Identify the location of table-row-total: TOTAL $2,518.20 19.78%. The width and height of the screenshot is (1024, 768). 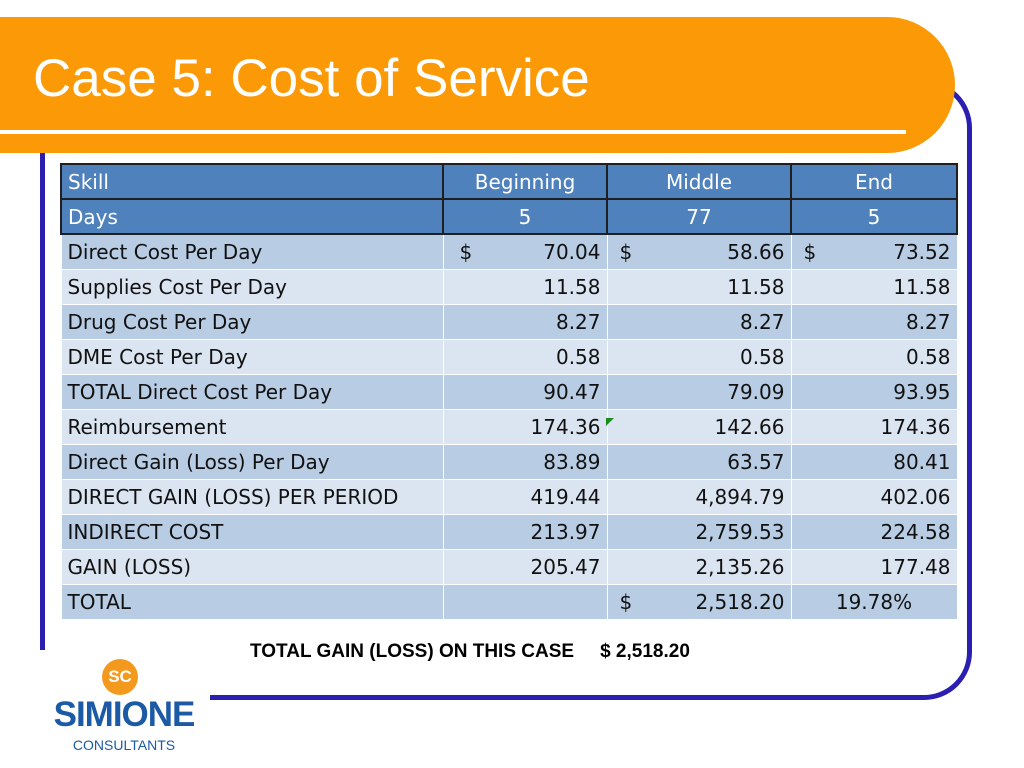
(509, 601).